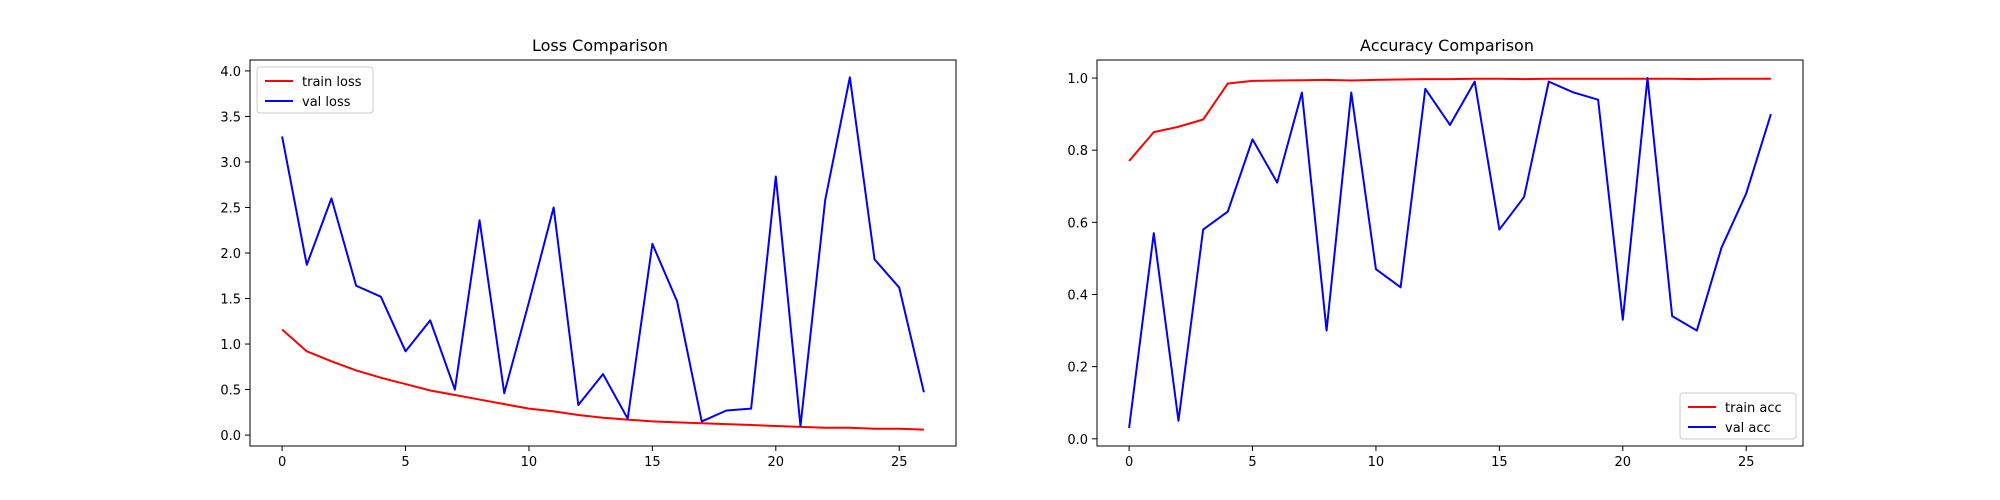  I want to click on accuracy-series-line-train-acc, so click(1449, 119).